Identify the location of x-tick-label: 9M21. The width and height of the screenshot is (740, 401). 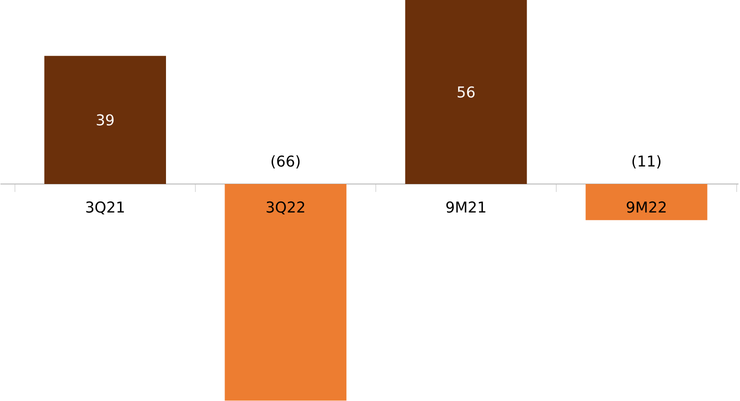
(466, 207).